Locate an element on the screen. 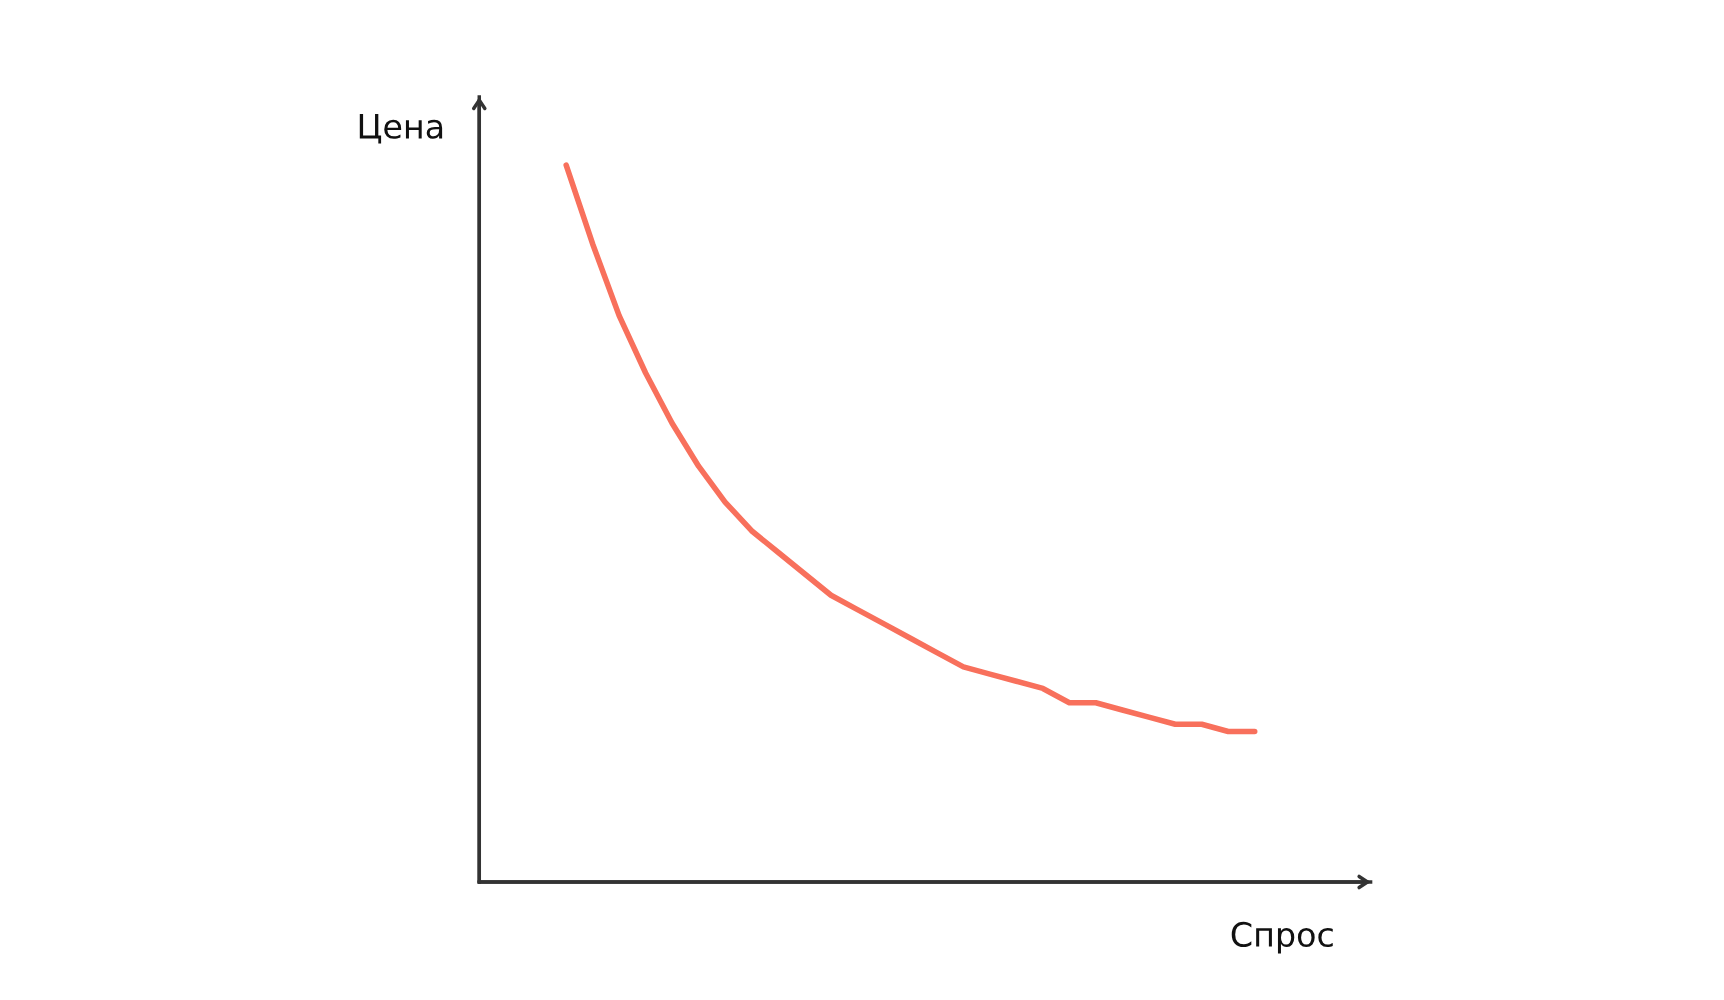 The width and height of the screenshot is (1724, 1000). y-axis-title: Цена is located at coordinates (401, 129).